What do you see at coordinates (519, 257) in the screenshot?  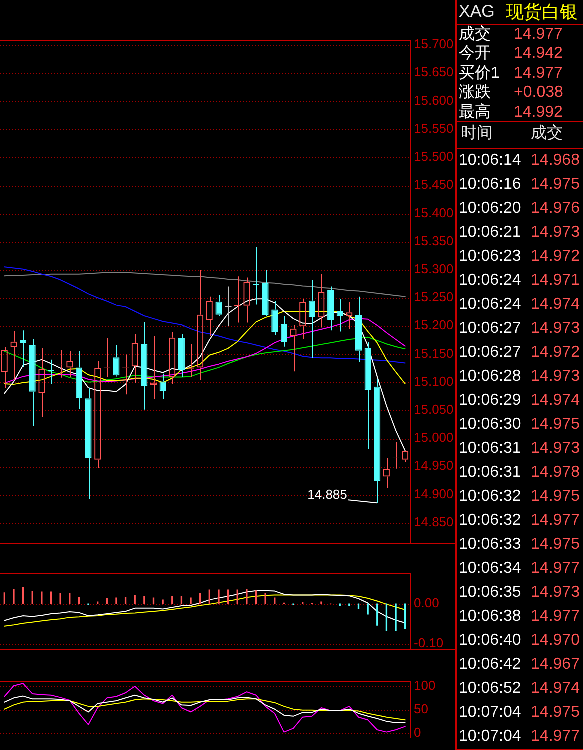 I see `text: 10:06:23 14.972` at bounding box center [519, 257].